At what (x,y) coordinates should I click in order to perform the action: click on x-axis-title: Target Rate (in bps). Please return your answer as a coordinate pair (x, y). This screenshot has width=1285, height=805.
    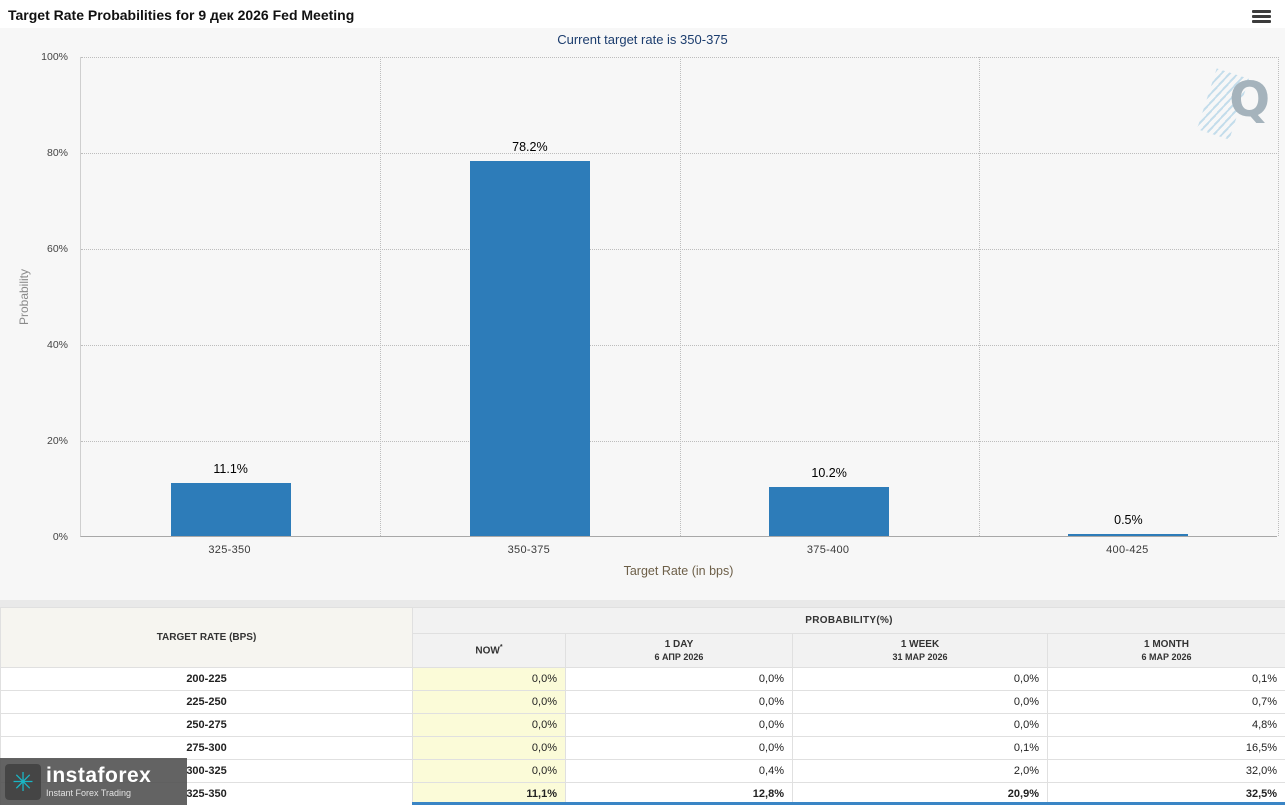
    Looking at the image, I should click on (678, 571).